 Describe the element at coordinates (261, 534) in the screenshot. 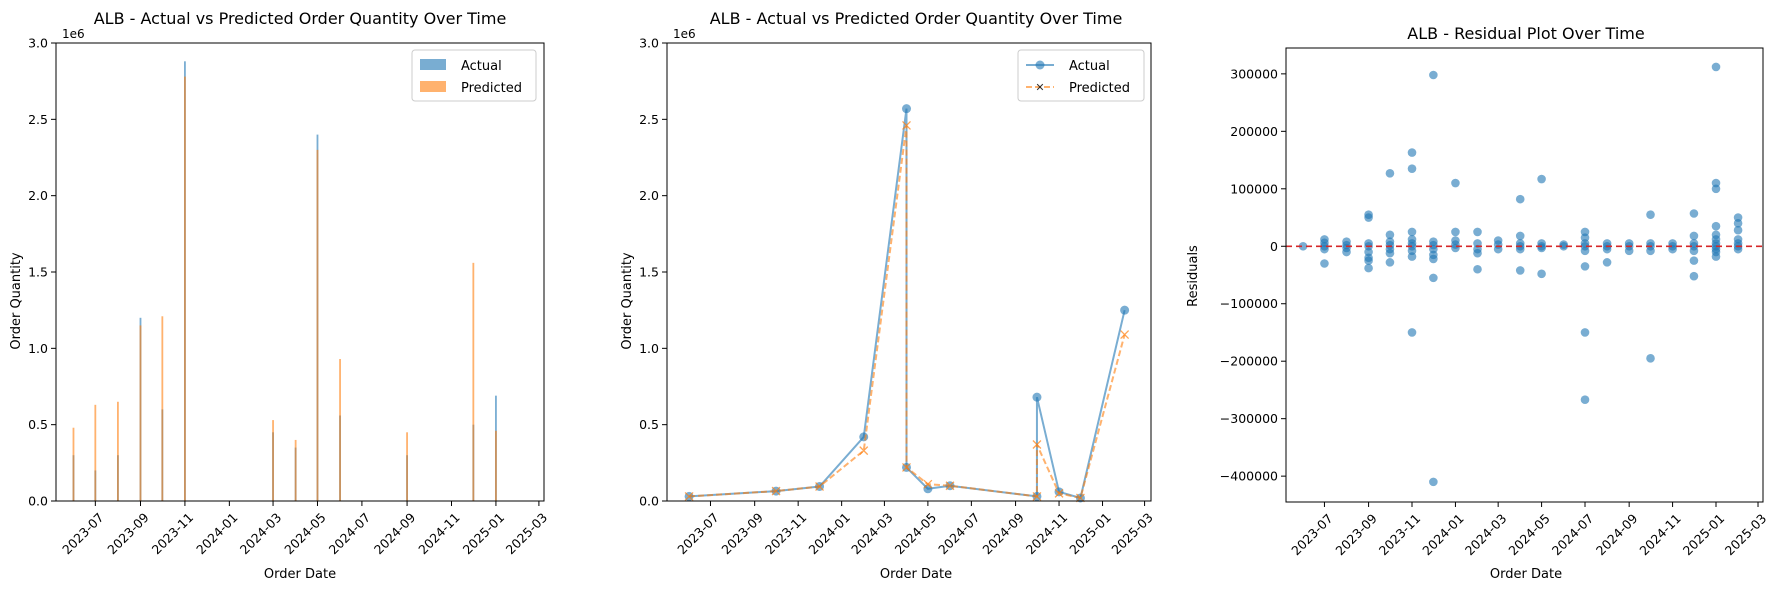

I see `x-tick-label: 2024-03` at that location.